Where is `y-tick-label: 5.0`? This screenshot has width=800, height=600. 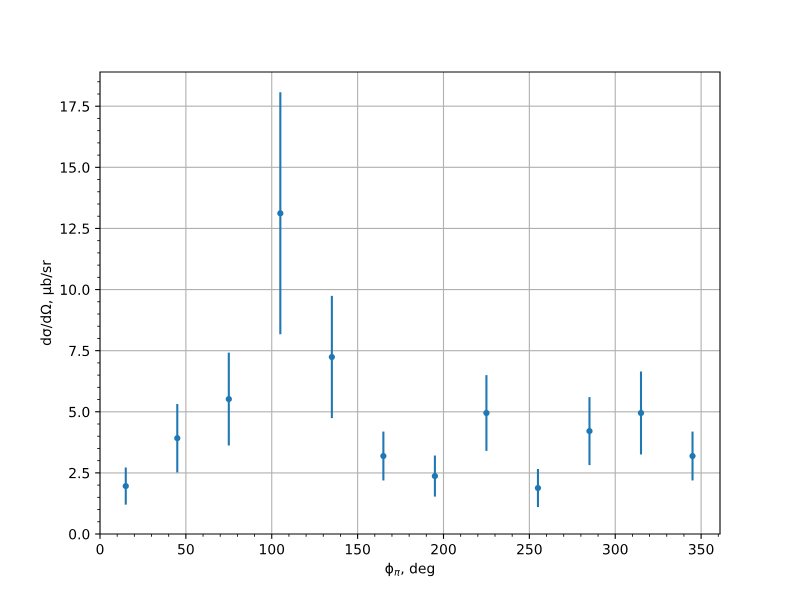 y-tick-label: 5.0 is located at coordinates (79, 412).